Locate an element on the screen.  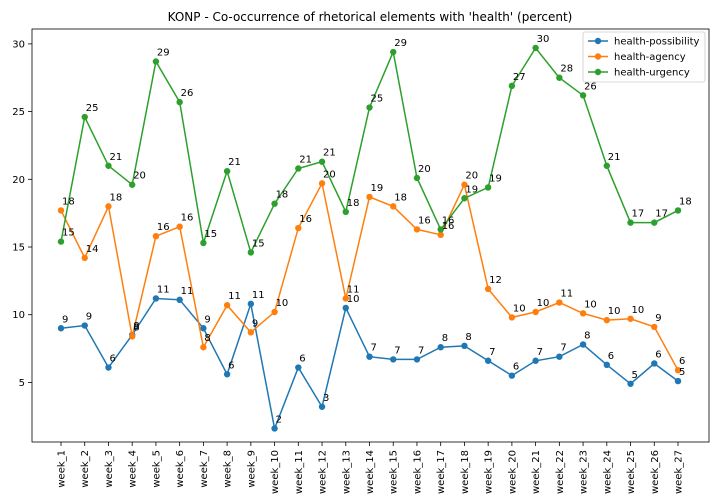
x-tick-label: week_13 is located at coordinates (346, 472).